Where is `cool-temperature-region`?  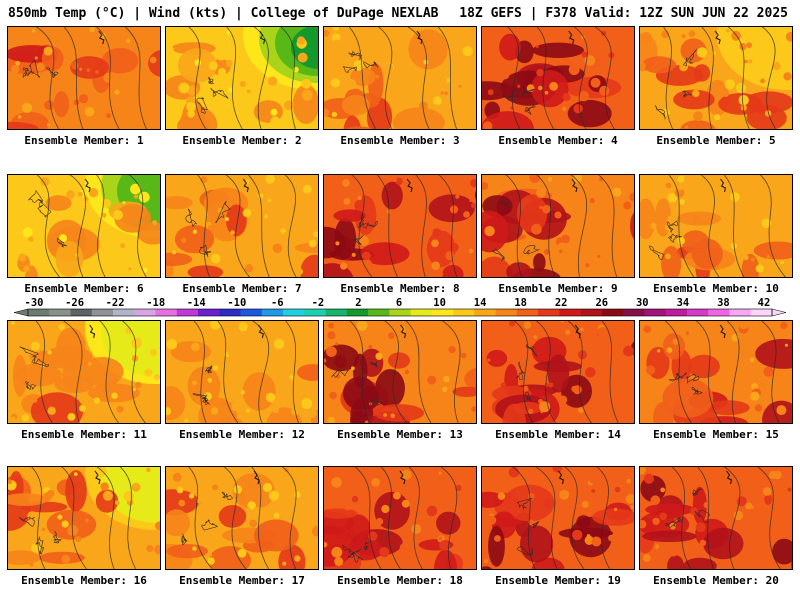
cool-temperature-region is located at coordinates (304, 48).